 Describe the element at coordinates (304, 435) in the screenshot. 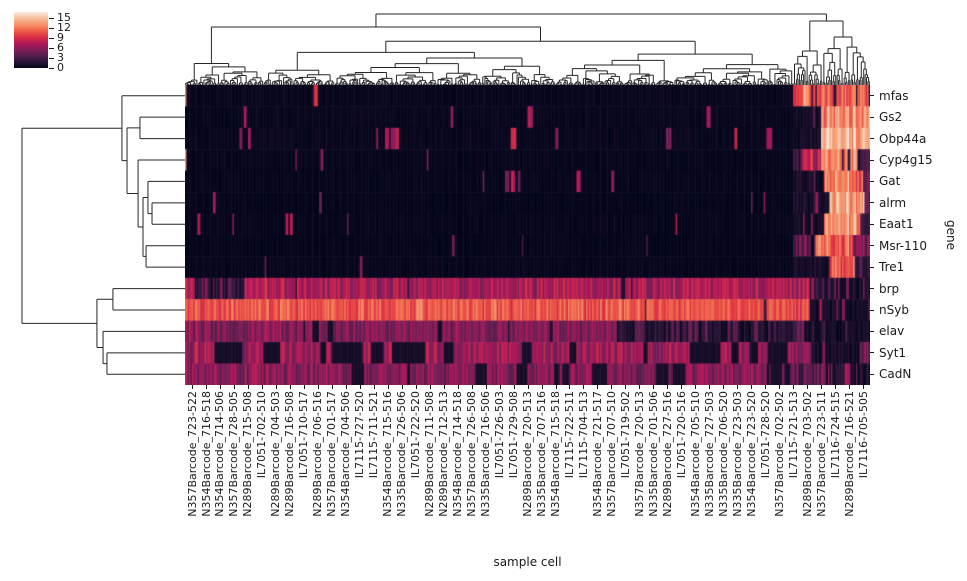

I see `x-tick-label: IL7051-710-517` at that location.